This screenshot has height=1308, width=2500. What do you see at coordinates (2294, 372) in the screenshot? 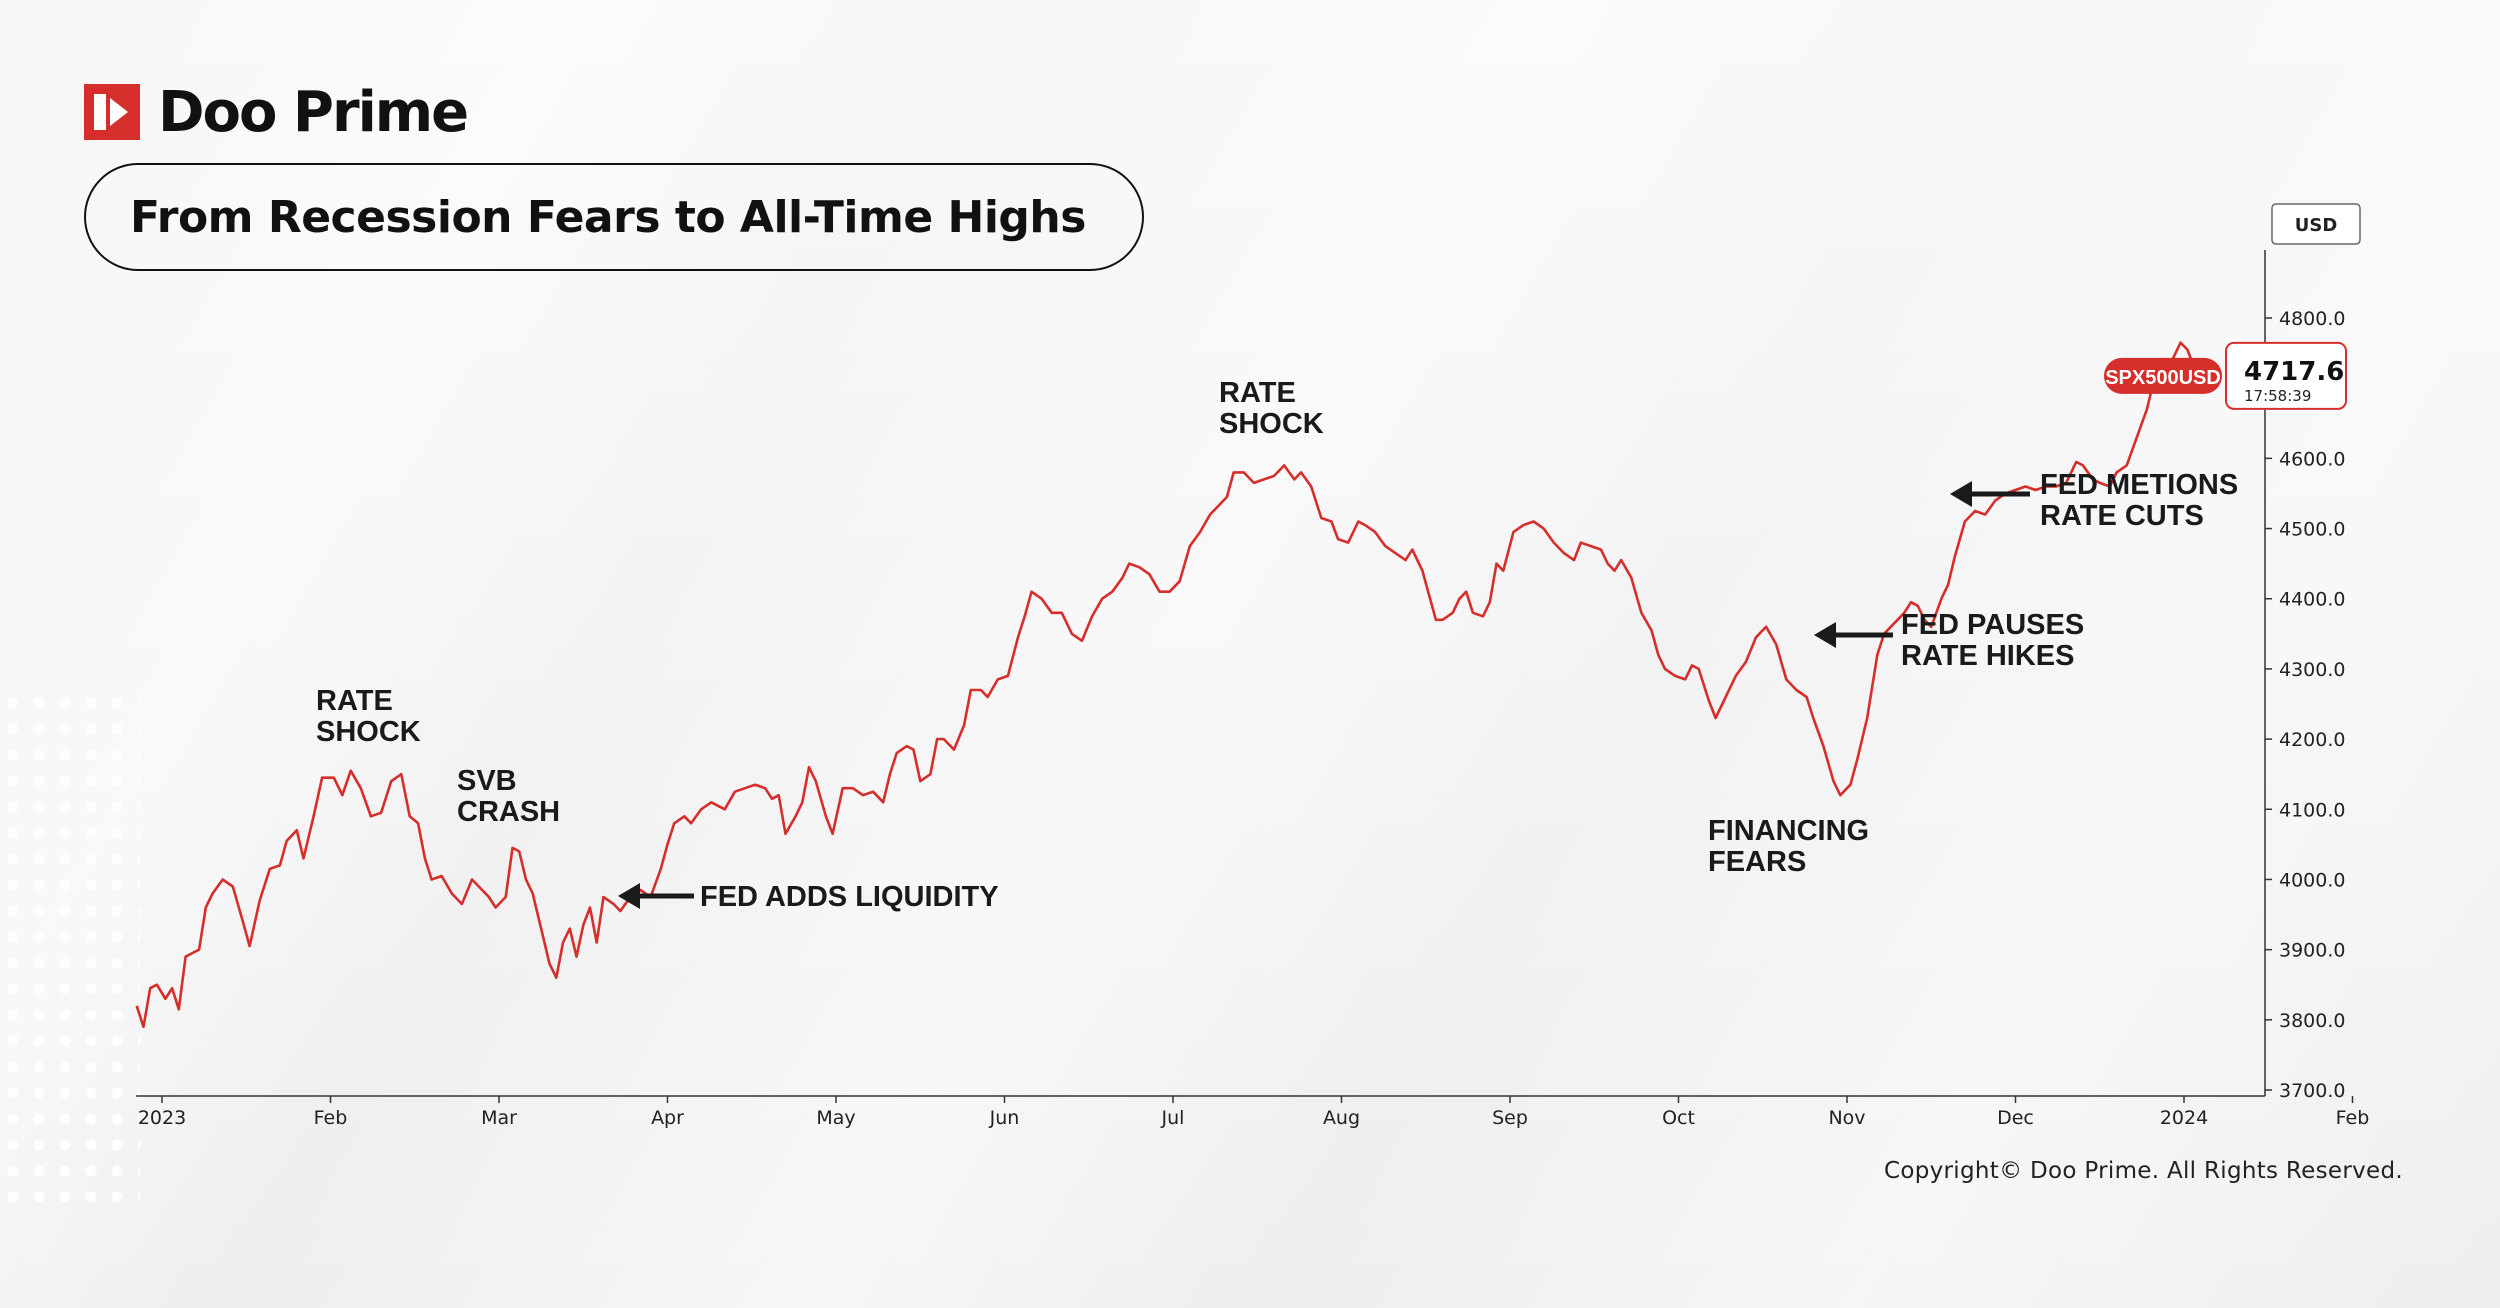
I see `last-price-value: 4717.6` at bounding box center [2294, 372].